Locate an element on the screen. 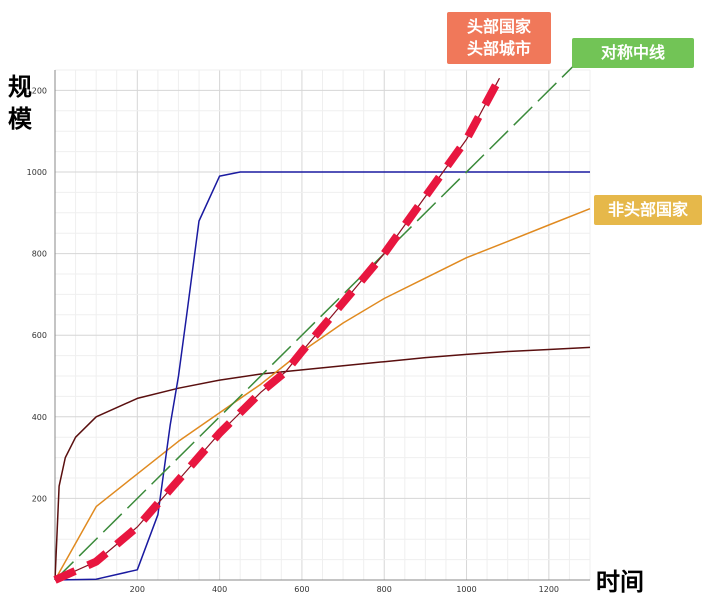 Image resolution: width=705 pixels, height=602 pixels. y-tick-label: 1000 is located at coordinates (37, 172).